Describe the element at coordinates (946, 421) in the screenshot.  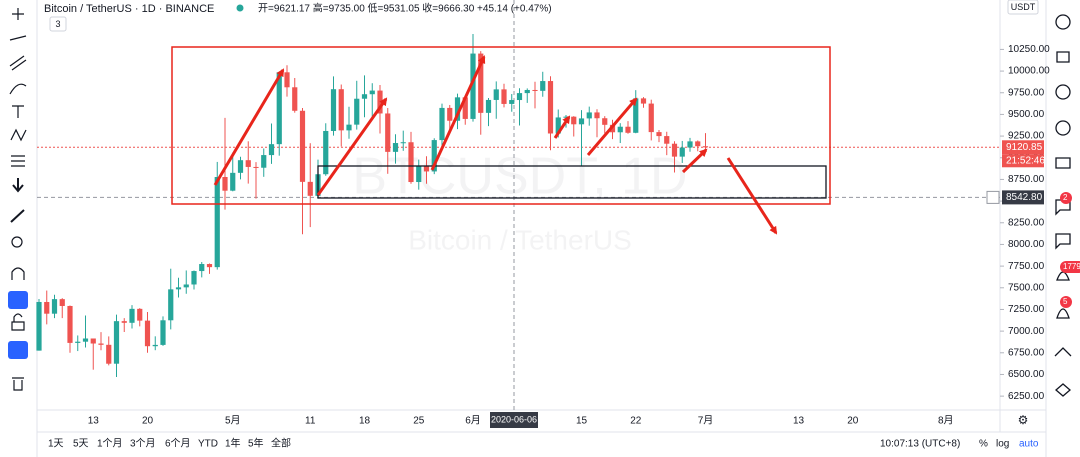
I see `x-tick-label: 8月` at that location.